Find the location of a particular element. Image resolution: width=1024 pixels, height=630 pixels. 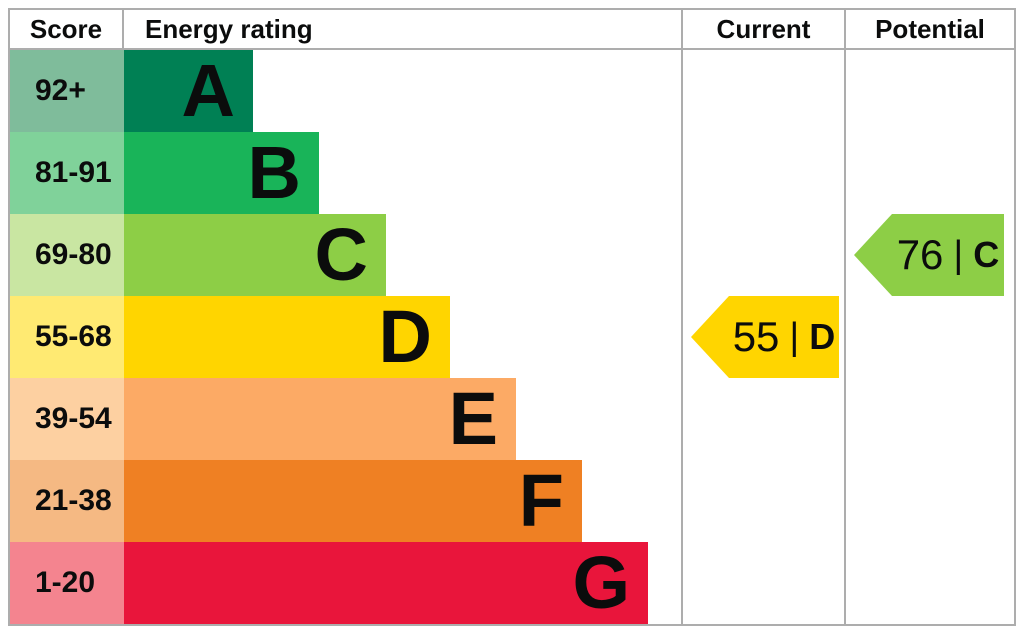

band-e-score-cell: 39-54 is located at coordinates (67, 419).